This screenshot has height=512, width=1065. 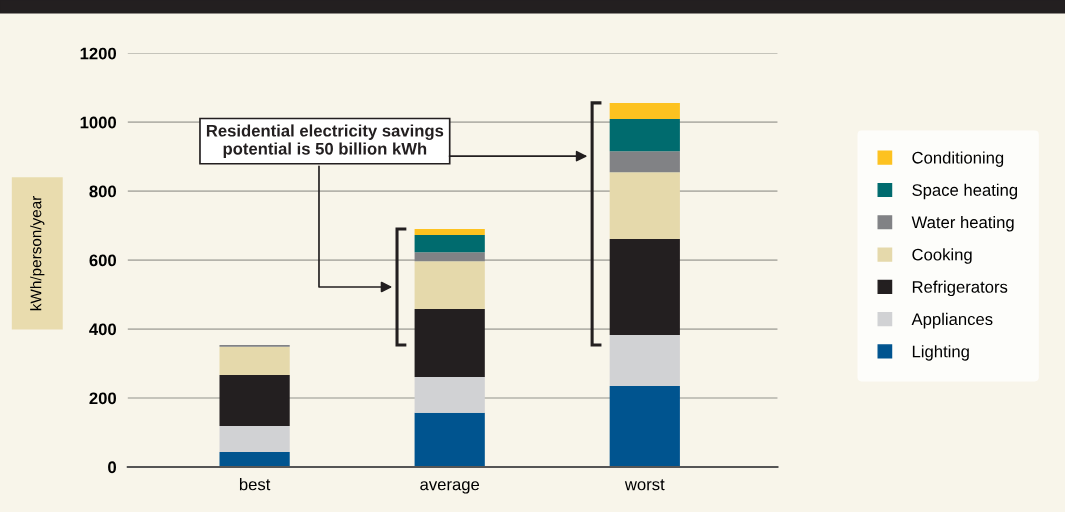 What do you see at coordinates (255, 484) in the screenshot?
I see `x-tick-label: best` at bounding box center [255, 484].